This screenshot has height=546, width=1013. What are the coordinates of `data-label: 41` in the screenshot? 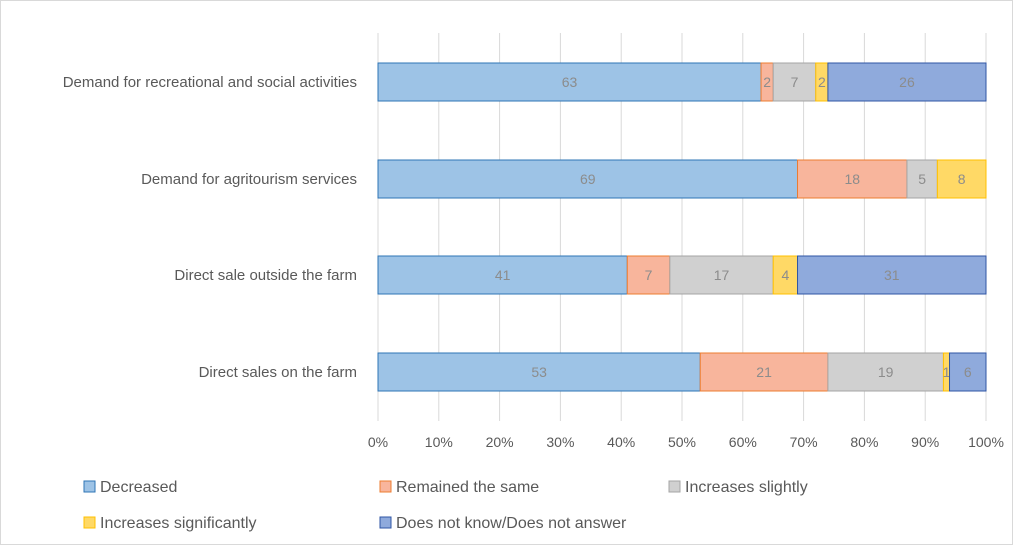 It's located at (503, 275).